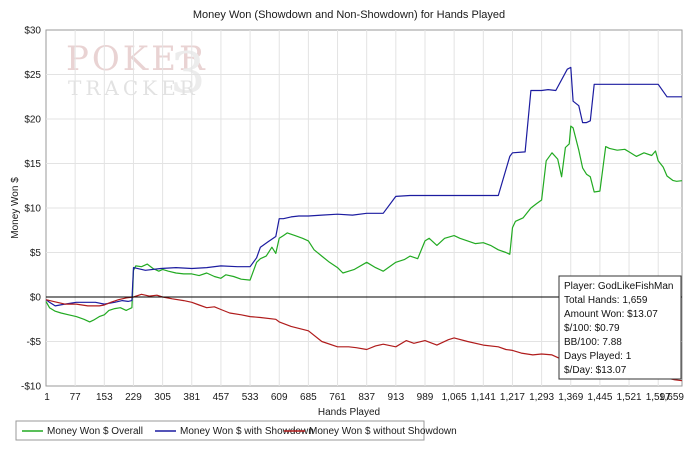  What do you see at coordinates (671, 397) in the screenshot?
I see `x-tick-label: 1,659` at bounding box center [671, 397].